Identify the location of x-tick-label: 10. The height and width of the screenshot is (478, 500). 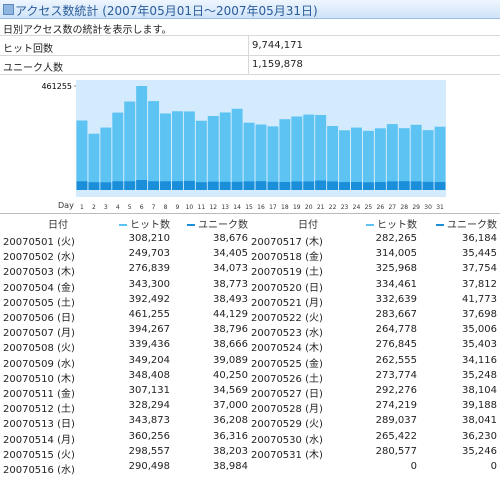
(190, 207).